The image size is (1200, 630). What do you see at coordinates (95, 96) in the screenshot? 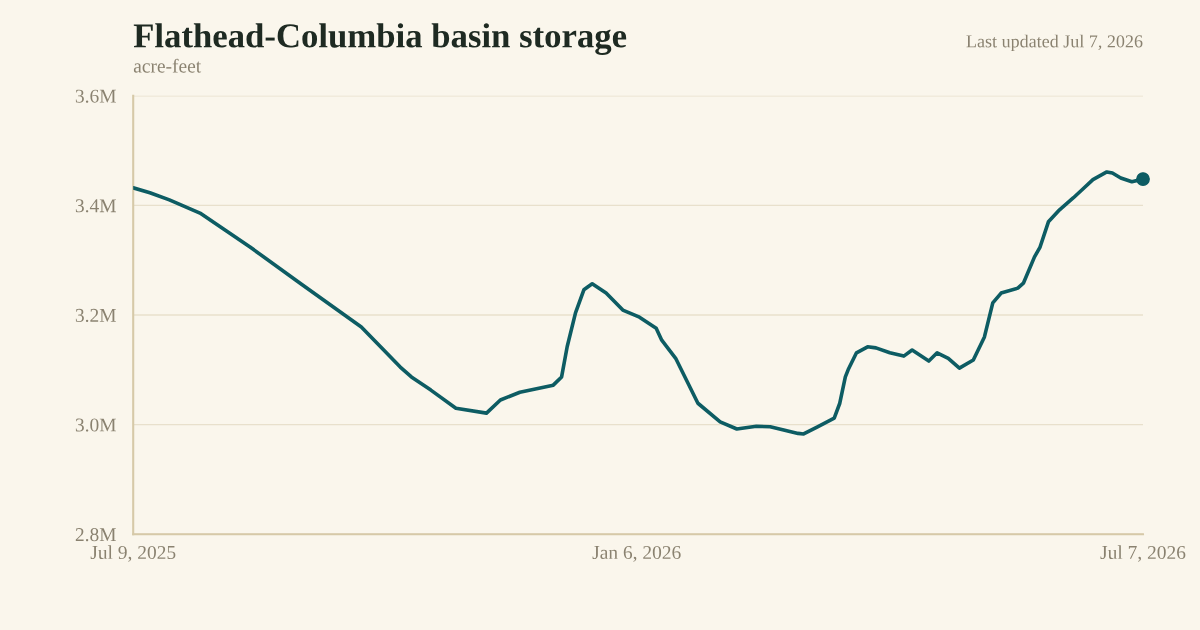
I see `y-tick-label: 3.6M` at bounding box center [95, 96].